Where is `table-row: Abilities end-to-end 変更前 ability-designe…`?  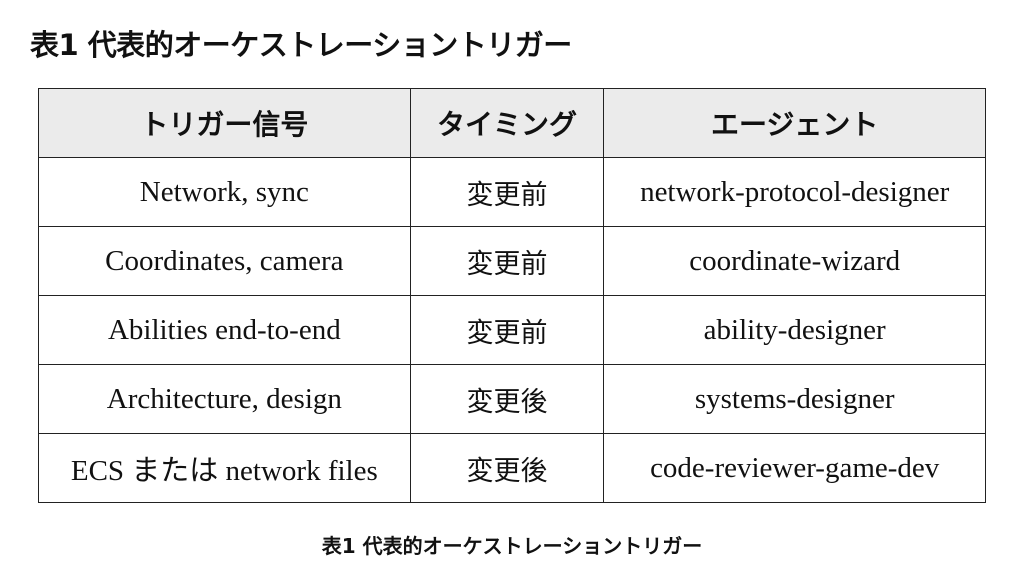 table-row: Abilities end-to-end 変更前 ability-designe… is located at coordinates (512, 330).